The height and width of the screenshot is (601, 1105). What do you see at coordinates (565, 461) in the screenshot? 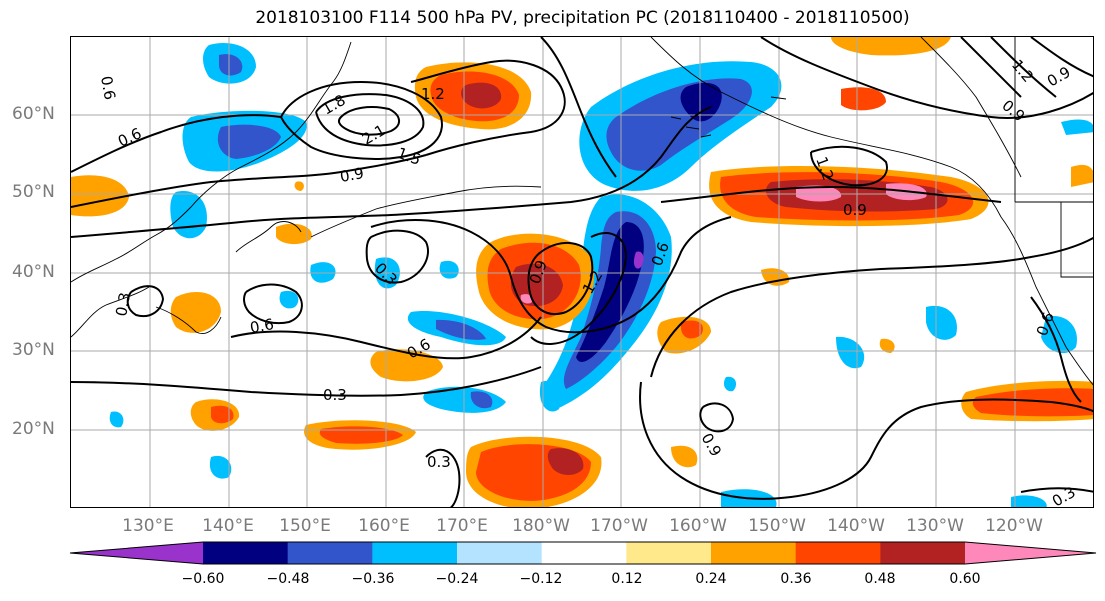
I see `warm-blob-south-dark` at bounding box center [565, 461].